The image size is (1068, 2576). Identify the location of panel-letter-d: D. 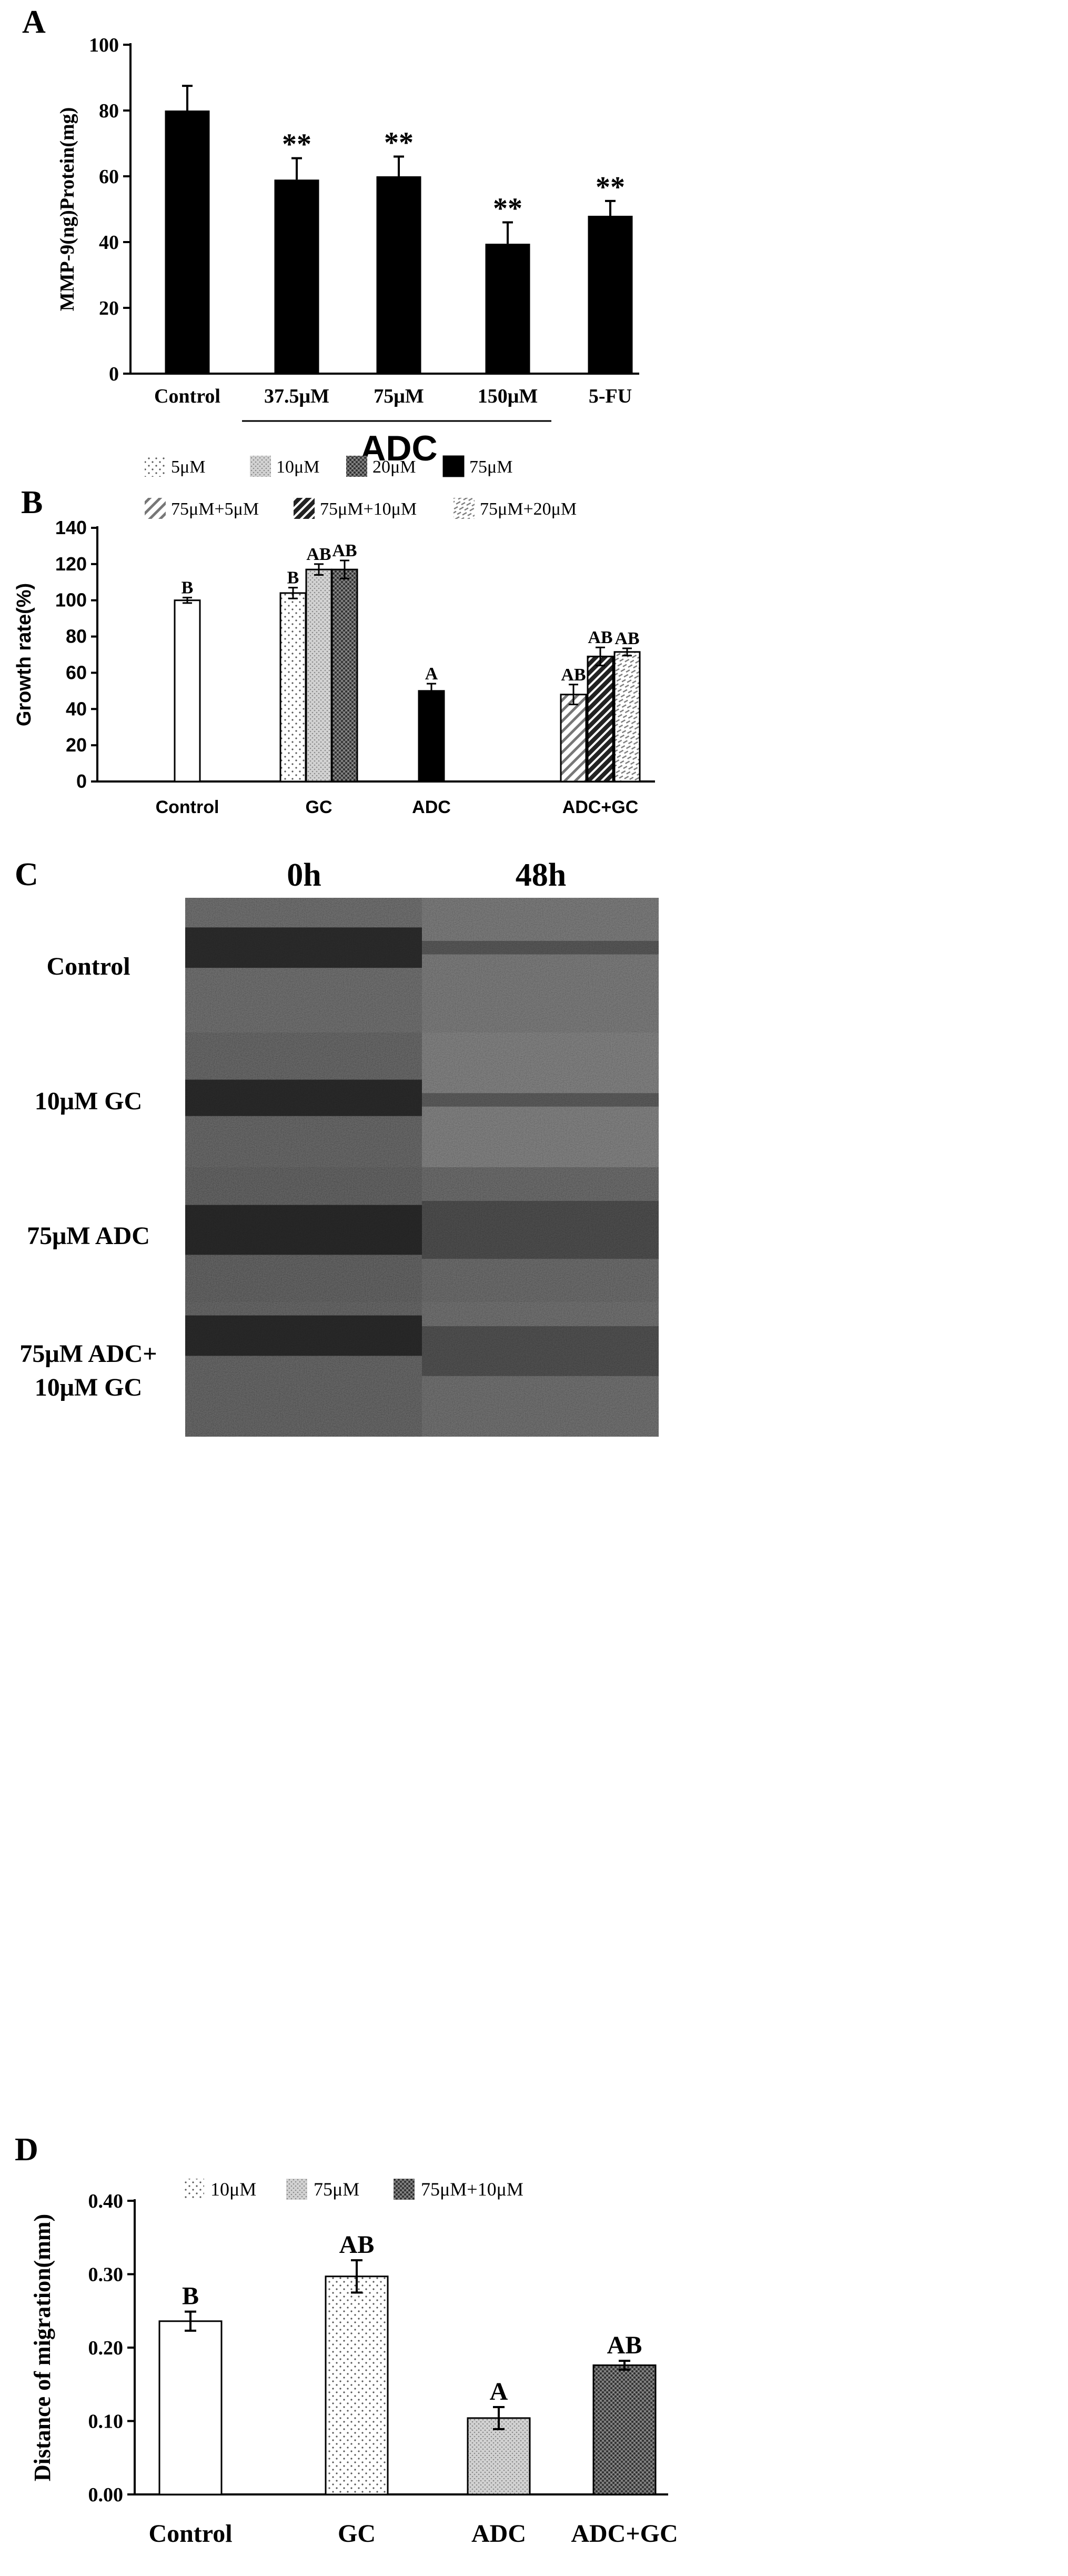
(26, 2150).